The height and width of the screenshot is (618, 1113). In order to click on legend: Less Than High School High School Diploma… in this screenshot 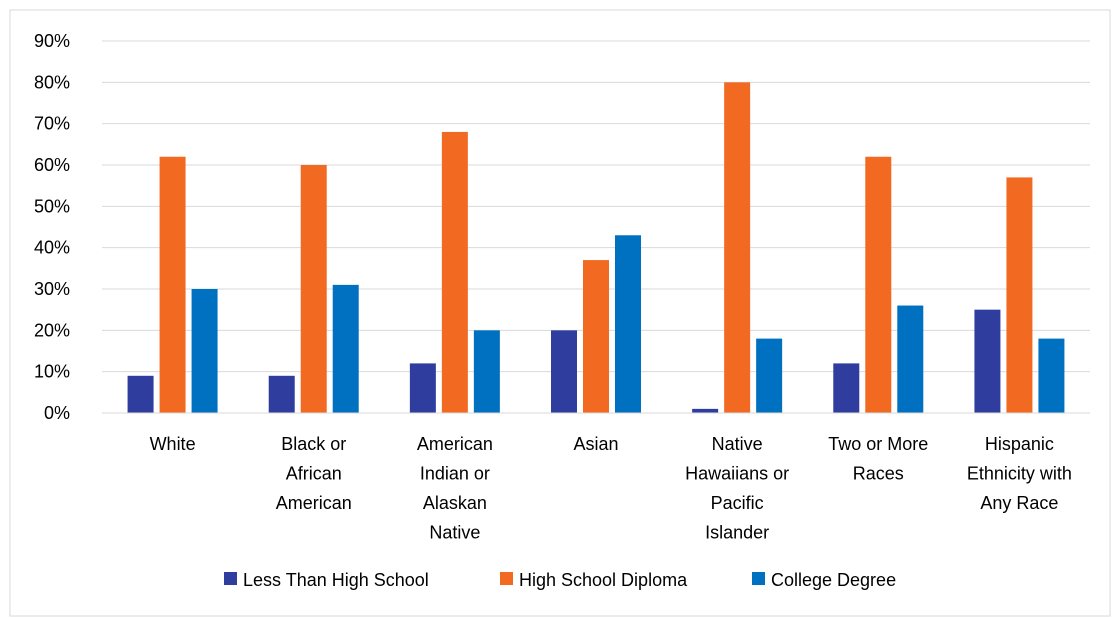, I will do `click(560, 580)`.